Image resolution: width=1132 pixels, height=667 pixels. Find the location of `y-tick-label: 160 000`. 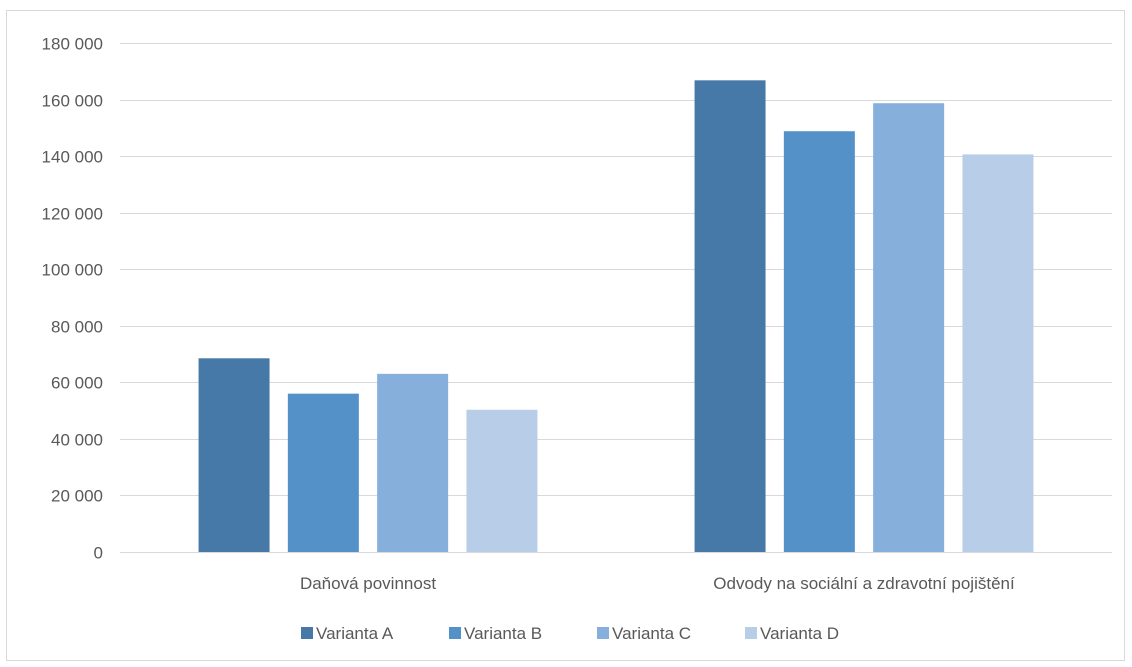

y-tick-label: 160 000 is located at coordinates (72, 101).